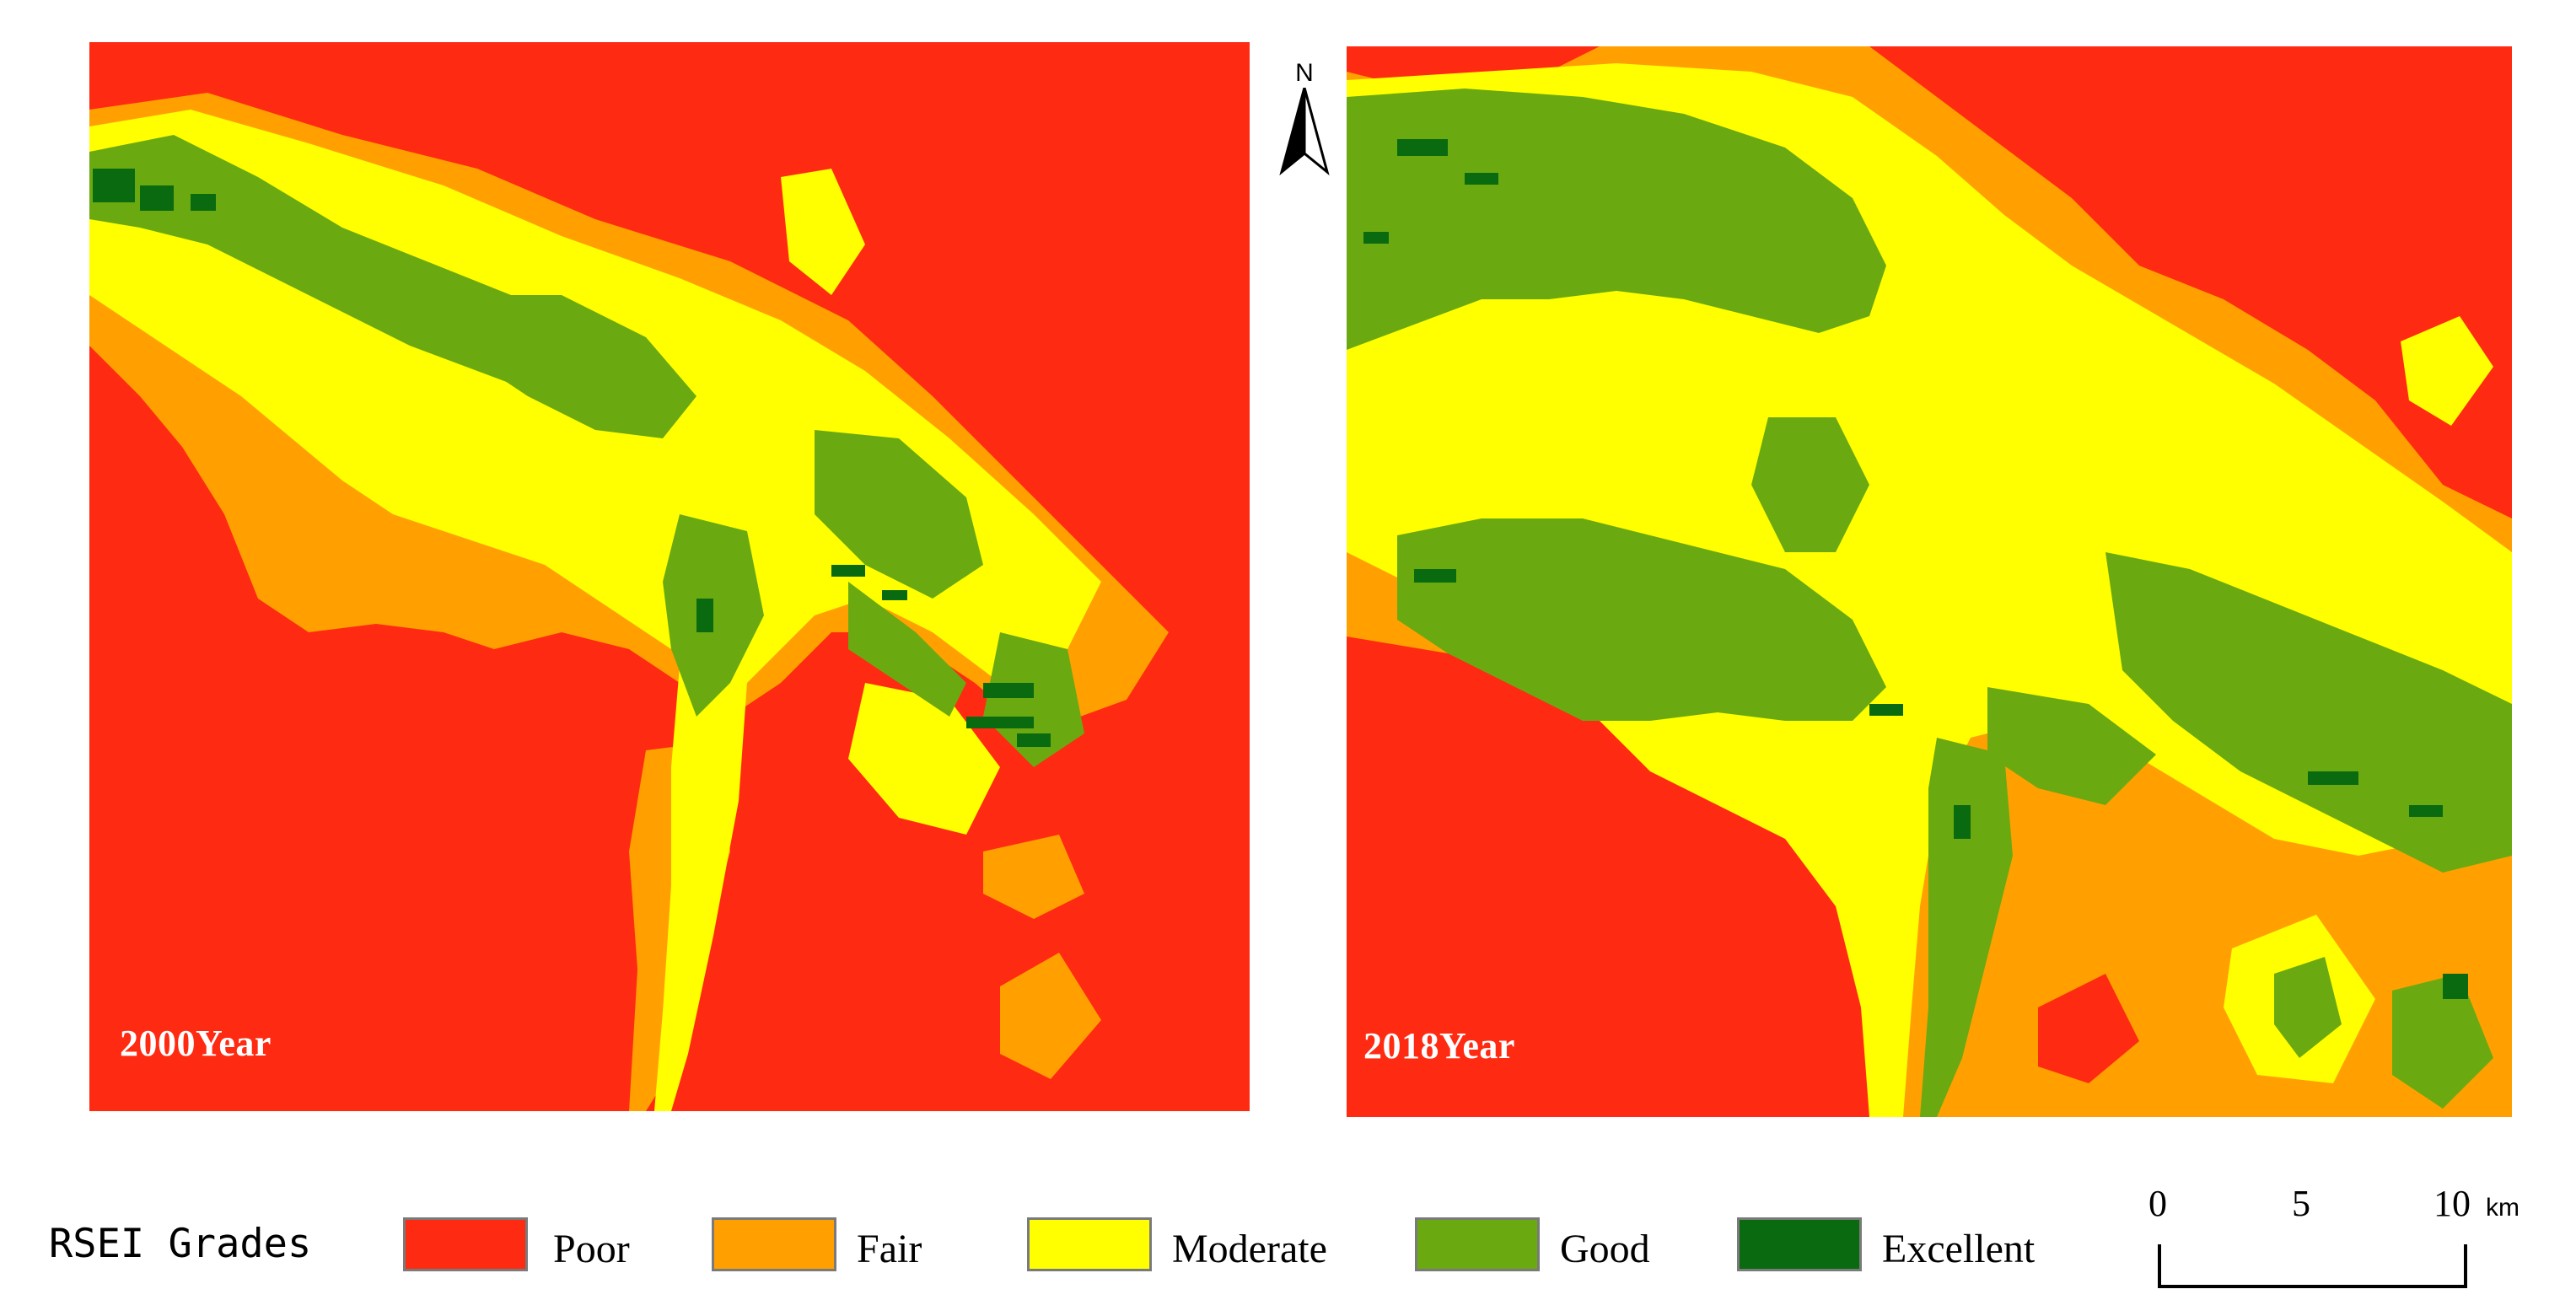 Image resolution: width=2576 pixels, height=1316 pixels. What do you see at coordinates (196, 1043) in the screenshot?
I see `year-label-2000: 2000Year` at bounding box center [196, 1043].